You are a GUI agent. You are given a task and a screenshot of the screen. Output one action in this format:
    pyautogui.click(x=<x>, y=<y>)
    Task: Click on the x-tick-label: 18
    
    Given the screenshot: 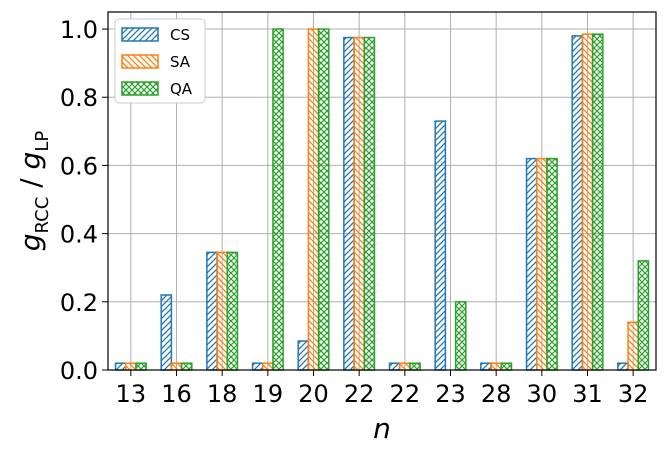 What is the action you would take?
    pyautogui.click(x=222, y=394)
    